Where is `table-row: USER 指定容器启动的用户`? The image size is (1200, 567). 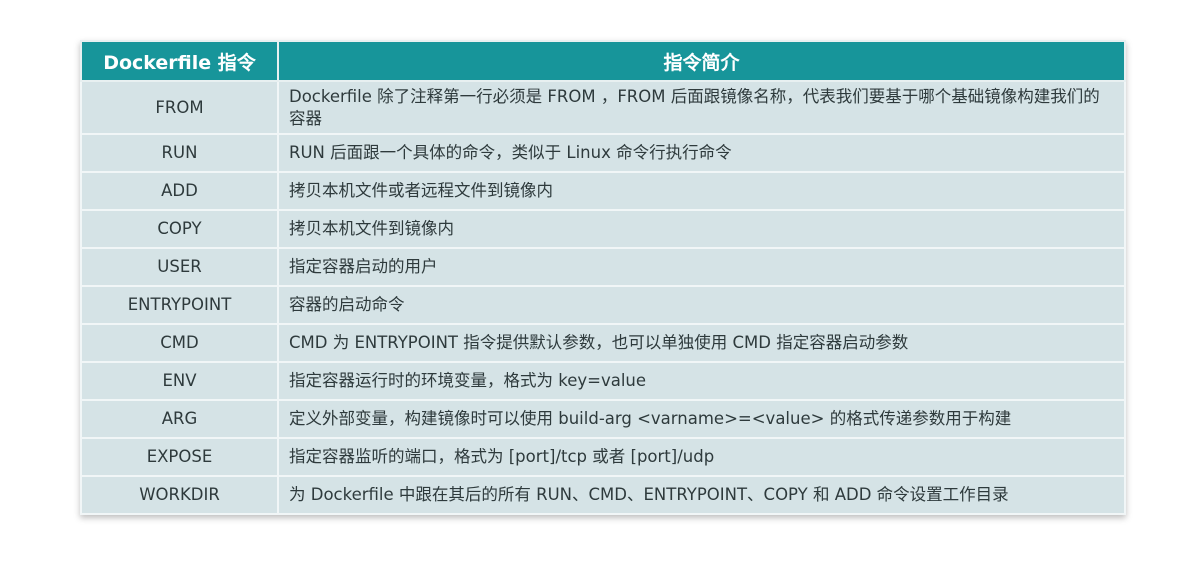
table-row: USER 指定容器启动的用户 is located at coordinates (603, 267).